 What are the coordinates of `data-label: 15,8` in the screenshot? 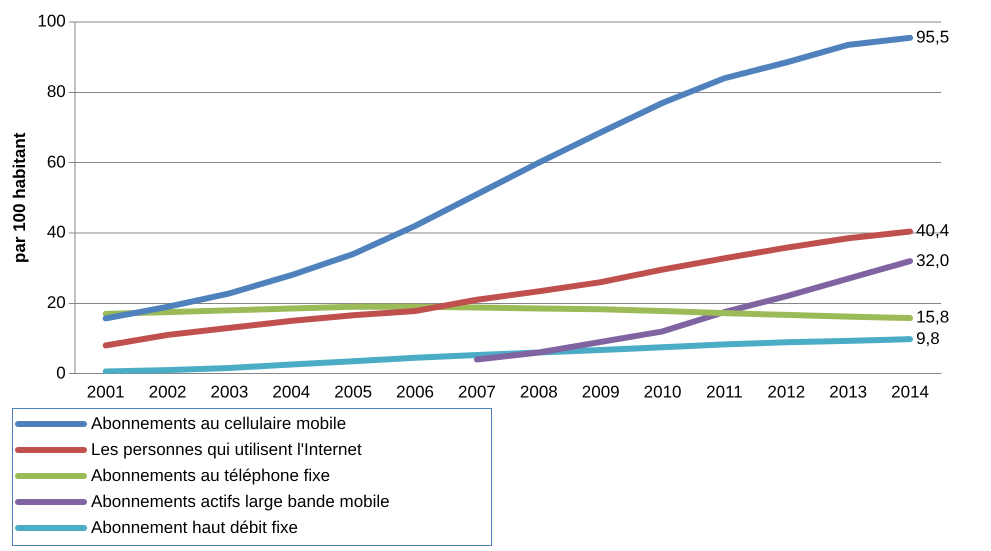 It's located at (933, 317).